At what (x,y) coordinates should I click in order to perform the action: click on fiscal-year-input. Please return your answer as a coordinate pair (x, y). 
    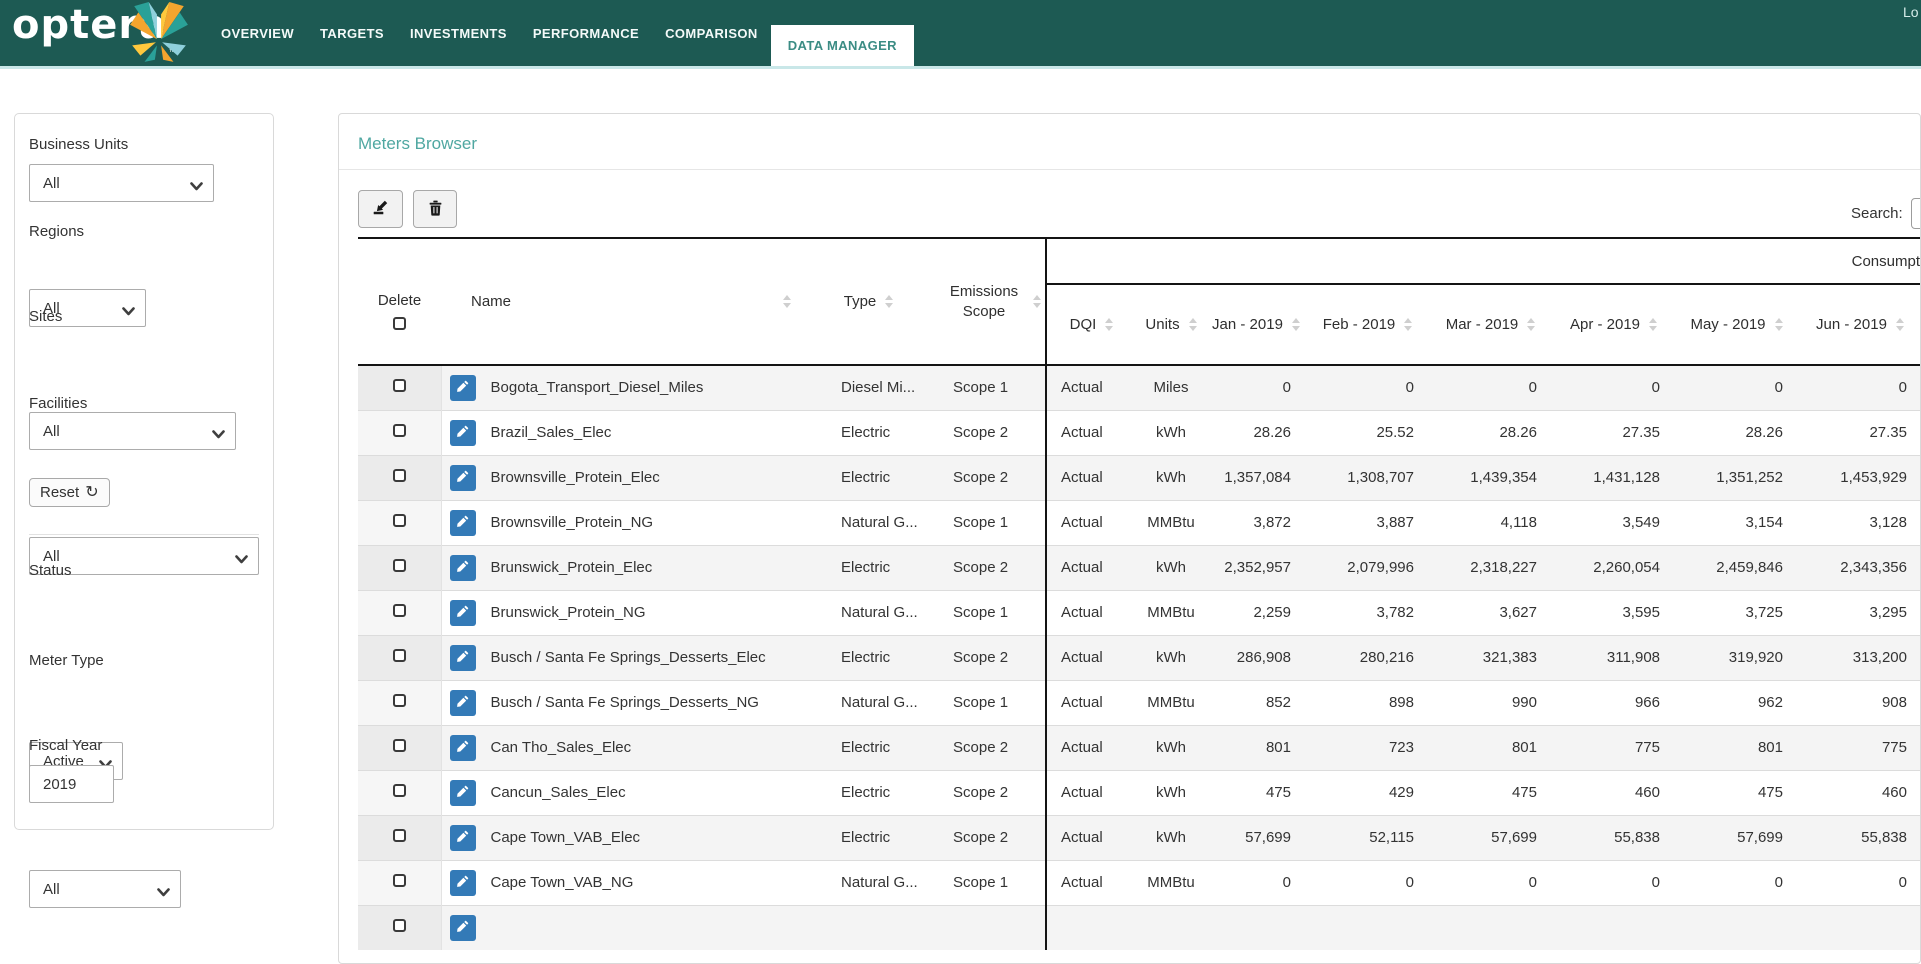
    Looking at the image, I should click on (71, 784).